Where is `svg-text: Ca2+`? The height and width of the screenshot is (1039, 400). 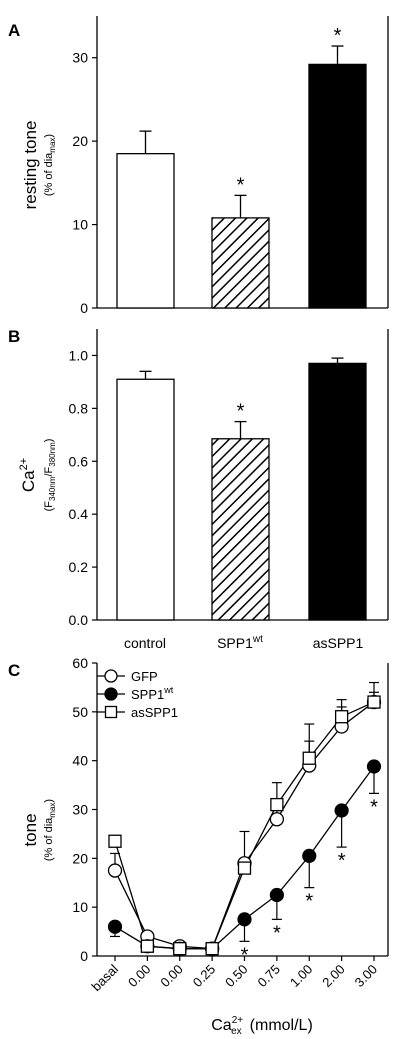
svg-text: Ca2+ is located at coordinates (28, 475).